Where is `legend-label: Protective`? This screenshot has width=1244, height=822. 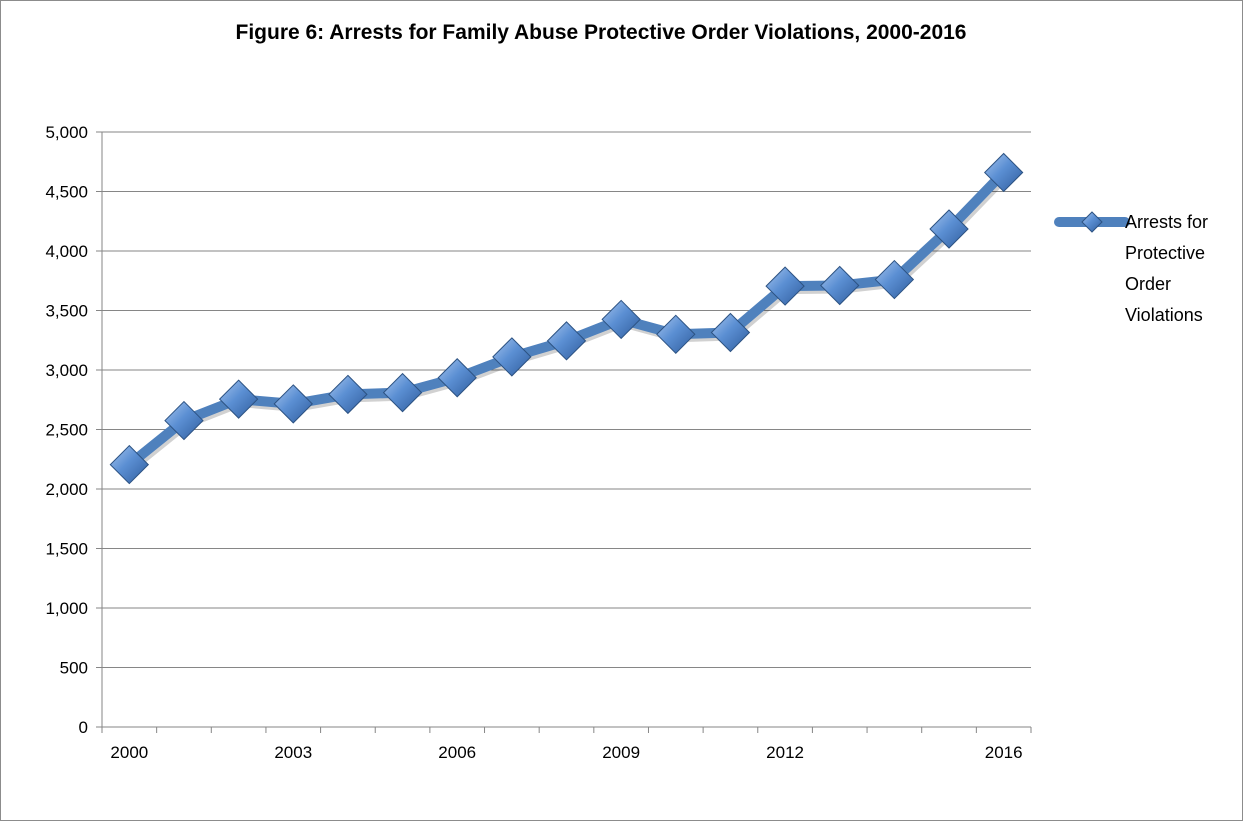
legend-label: Protective is located at coordinates (1165, 253).